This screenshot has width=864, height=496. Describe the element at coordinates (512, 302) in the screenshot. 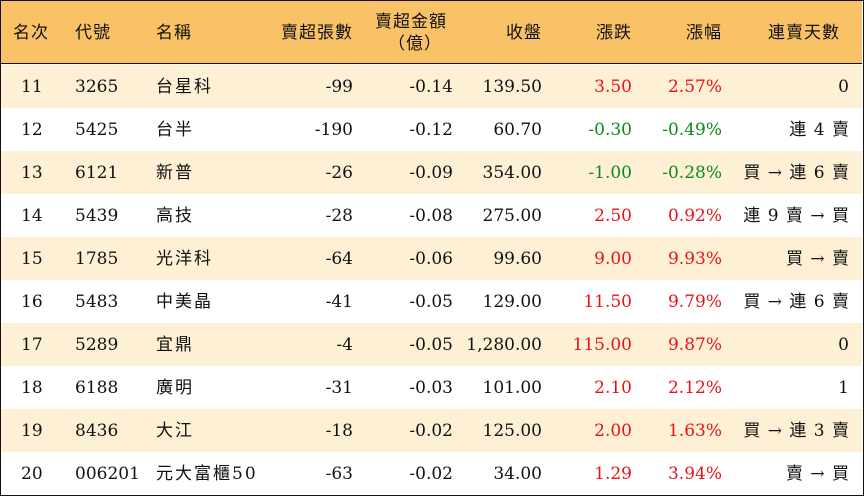

I see `close-cell: 129.00` at that location.